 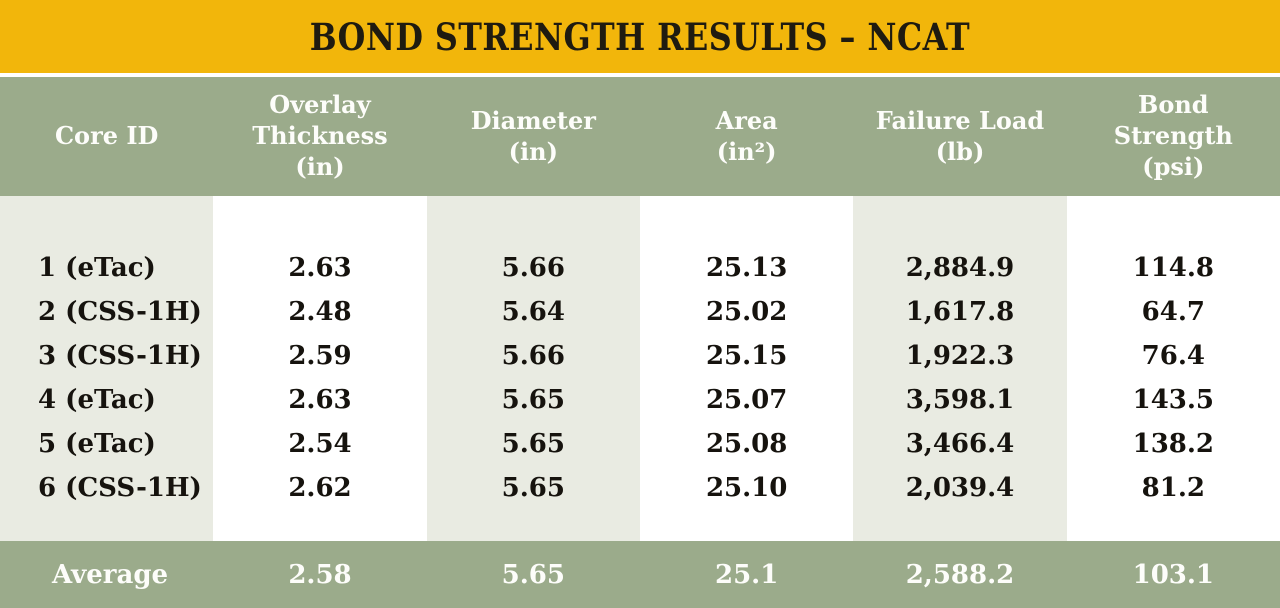 What do you see at coordinates (106, 136) in the screenshot?
I see `column-header-core-id: Core ID` at bounding box center [106, 136].